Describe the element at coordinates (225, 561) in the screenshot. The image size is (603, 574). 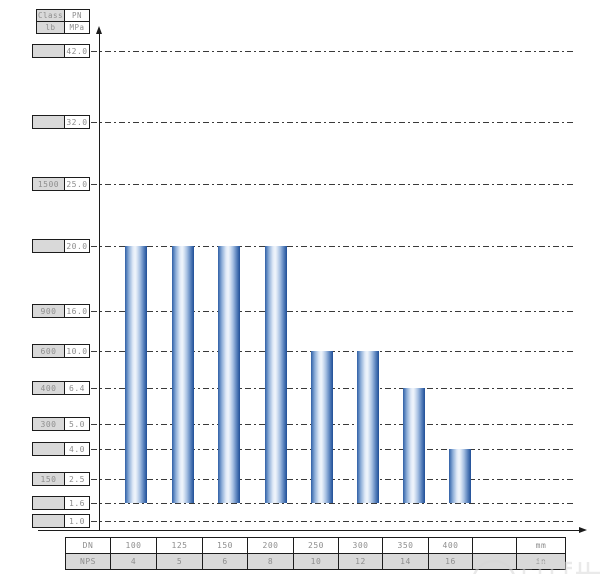
I see `nps-cell-6: 6` at that location.